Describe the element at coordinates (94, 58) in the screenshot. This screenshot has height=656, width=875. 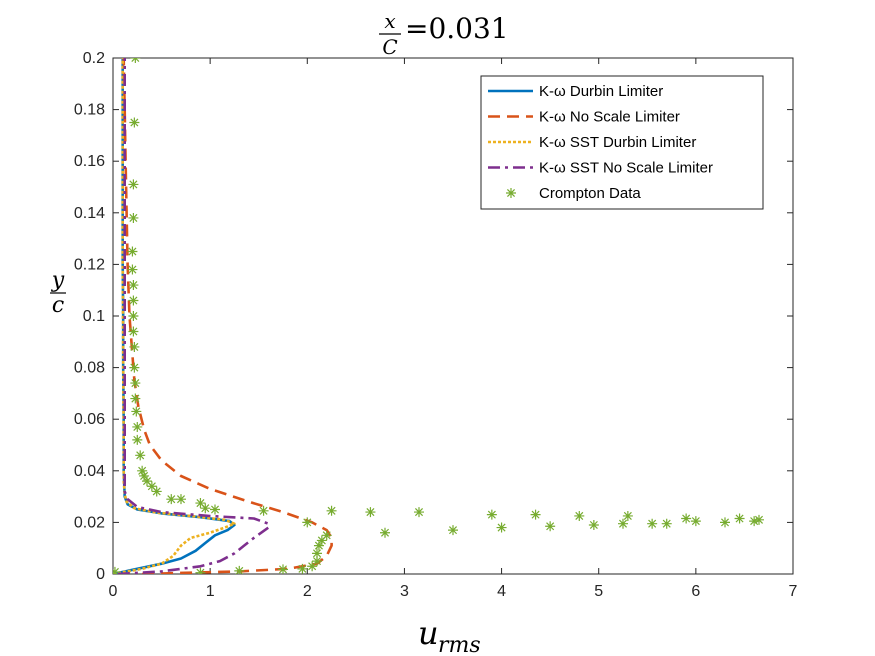
I see `y-tick-label: 0.2` at that location.